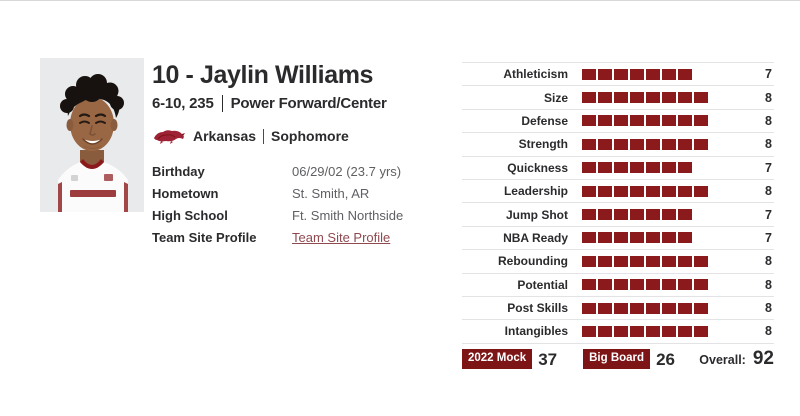 The image size is (800, 416). I want to click on team-site-profile-link: Team Site Profile, so click(341, 237).